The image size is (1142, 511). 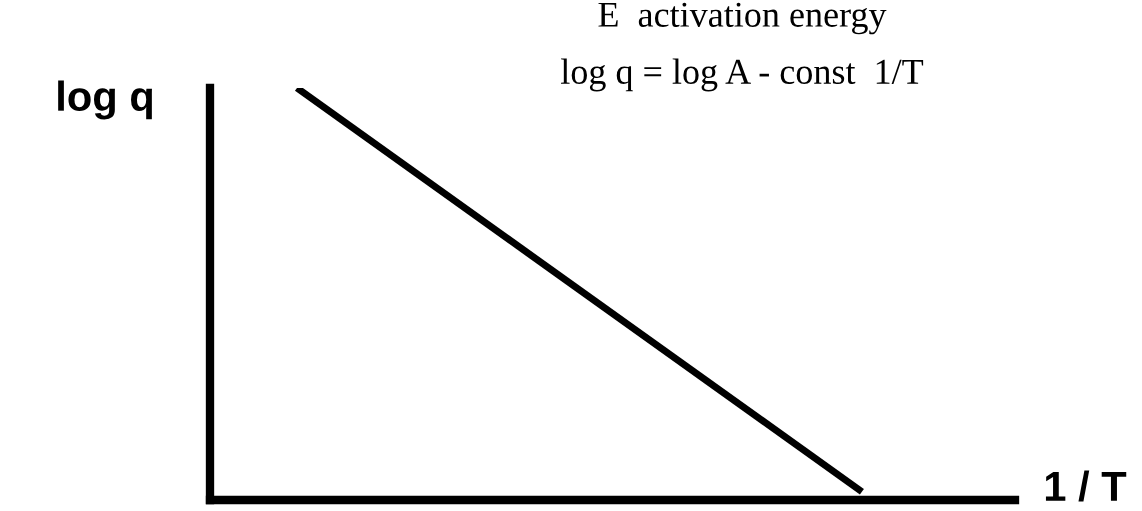 What do you see at coordinates (742, 75) in the screenshot?
I see `annotation: log q = log A - const 1/T` at bounding box center [742, 75].